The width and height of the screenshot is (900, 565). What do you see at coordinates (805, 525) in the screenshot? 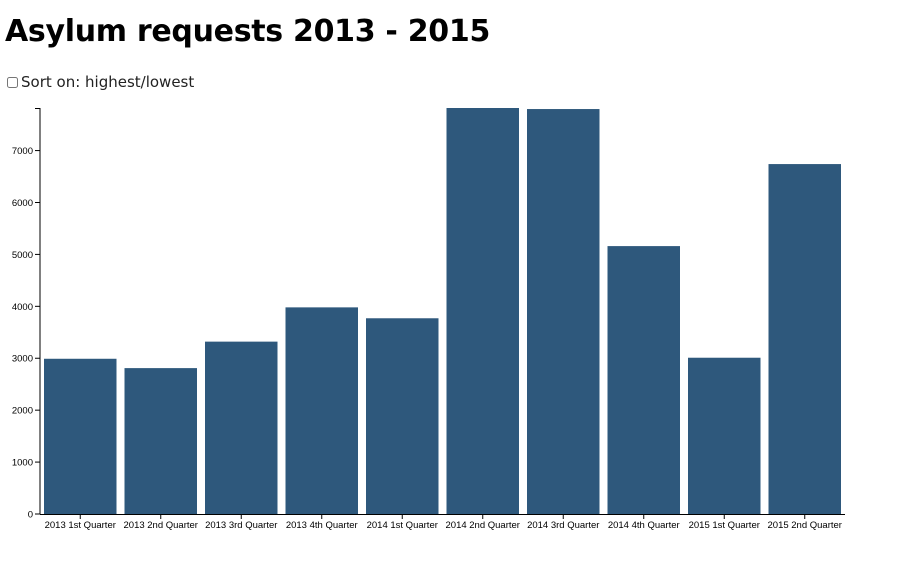
I see `x-tick-label-9: 2015 2nd Quarter` at bounding box center [805, 525].